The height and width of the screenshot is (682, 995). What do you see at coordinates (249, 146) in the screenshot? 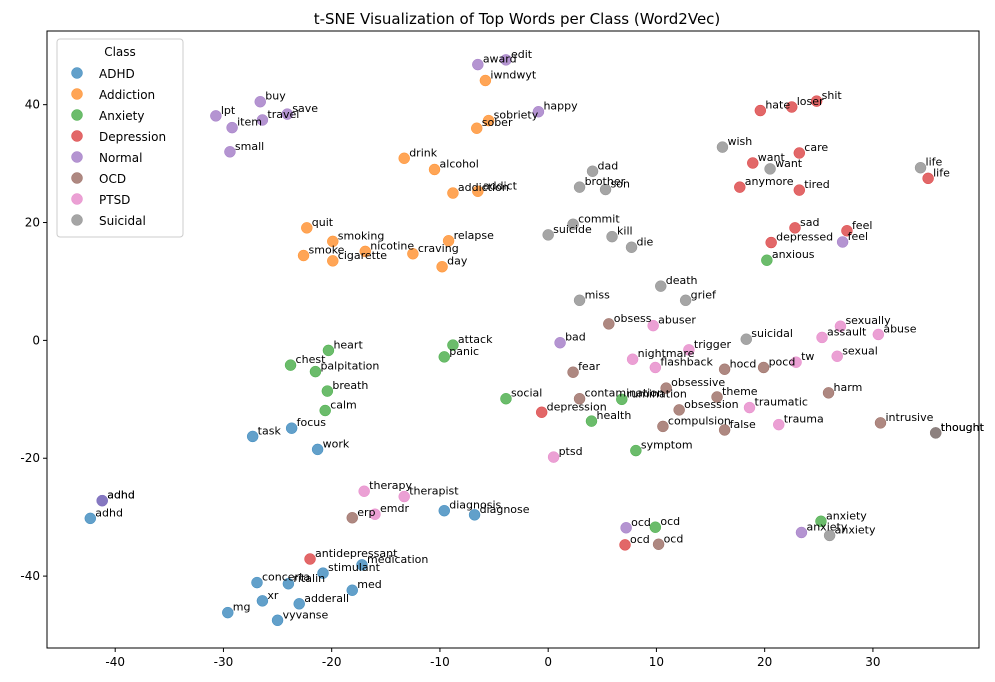
I see `point-label: small` at bounding box center [249, 146].